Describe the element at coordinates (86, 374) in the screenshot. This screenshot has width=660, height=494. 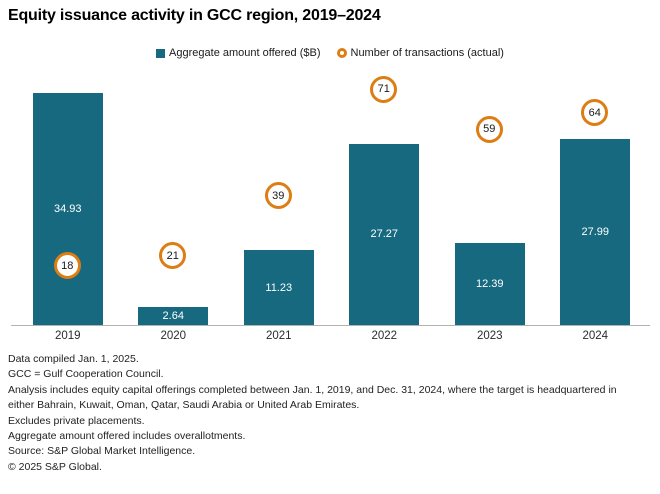
I see `footnote-line: GCC = Gulf Cooperation Council.` at that location.